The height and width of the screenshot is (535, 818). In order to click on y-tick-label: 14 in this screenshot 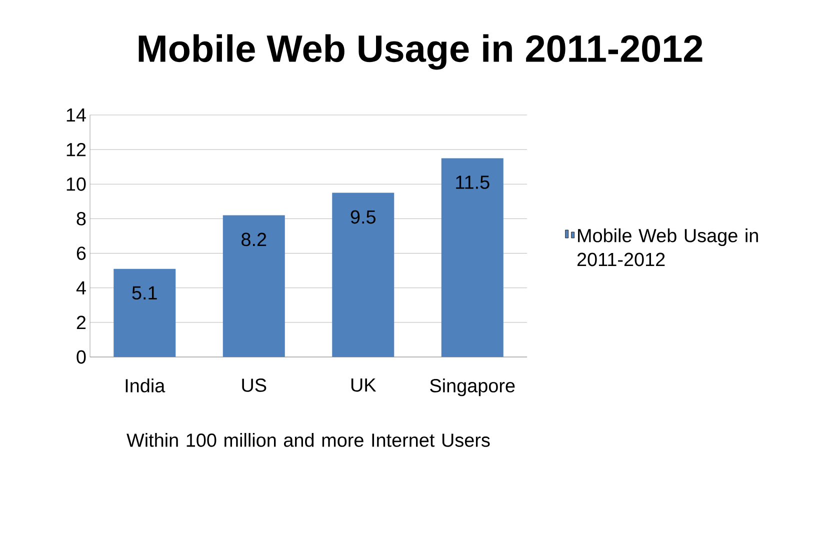, I will do `click(76, 115)`.